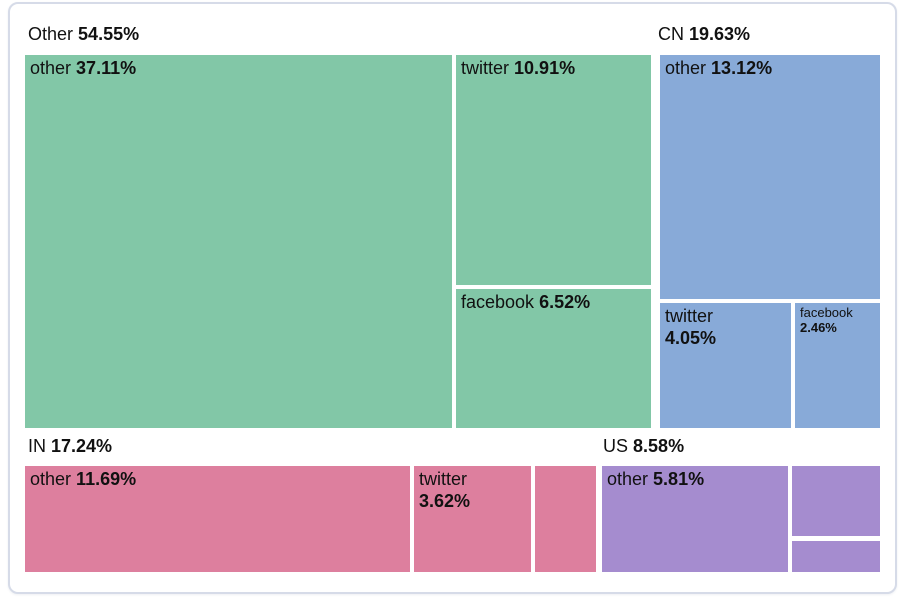  I want to click on group-value: 19.63%, so click(720, 34).